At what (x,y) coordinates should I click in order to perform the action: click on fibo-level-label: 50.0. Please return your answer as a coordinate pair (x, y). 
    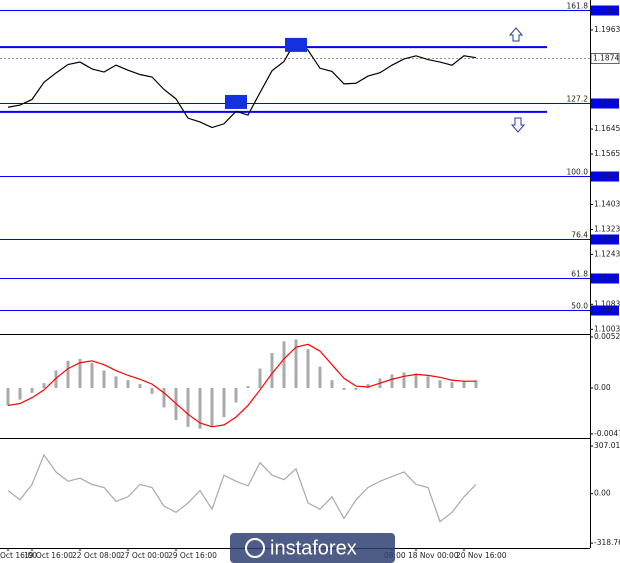
    Looking at the image, I should click on (579, 306).